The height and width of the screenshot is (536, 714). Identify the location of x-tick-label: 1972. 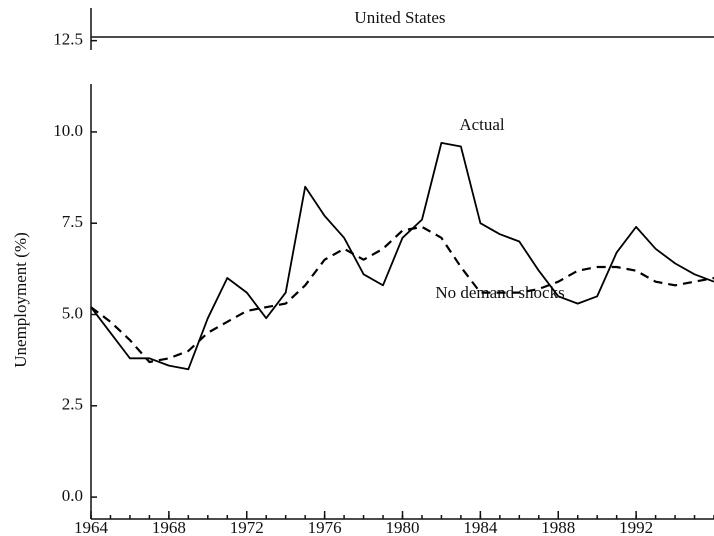
(247, 527).